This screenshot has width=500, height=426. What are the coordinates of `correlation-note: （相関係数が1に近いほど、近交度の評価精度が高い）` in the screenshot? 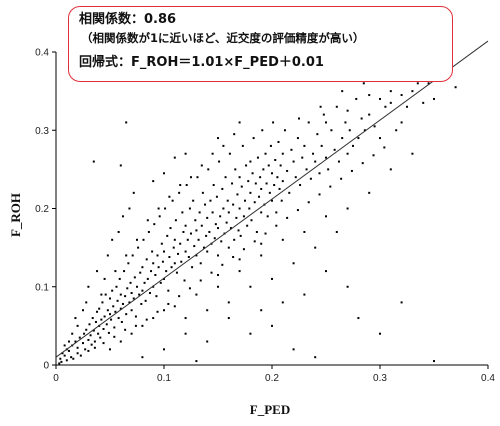 It's located at (223, 38).